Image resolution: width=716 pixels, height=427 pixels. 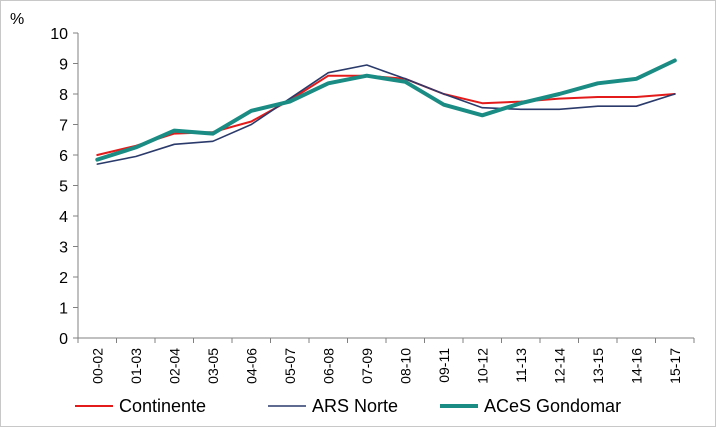 I want to click on x-tick-label: 06-08, so click(x=328, y=366).